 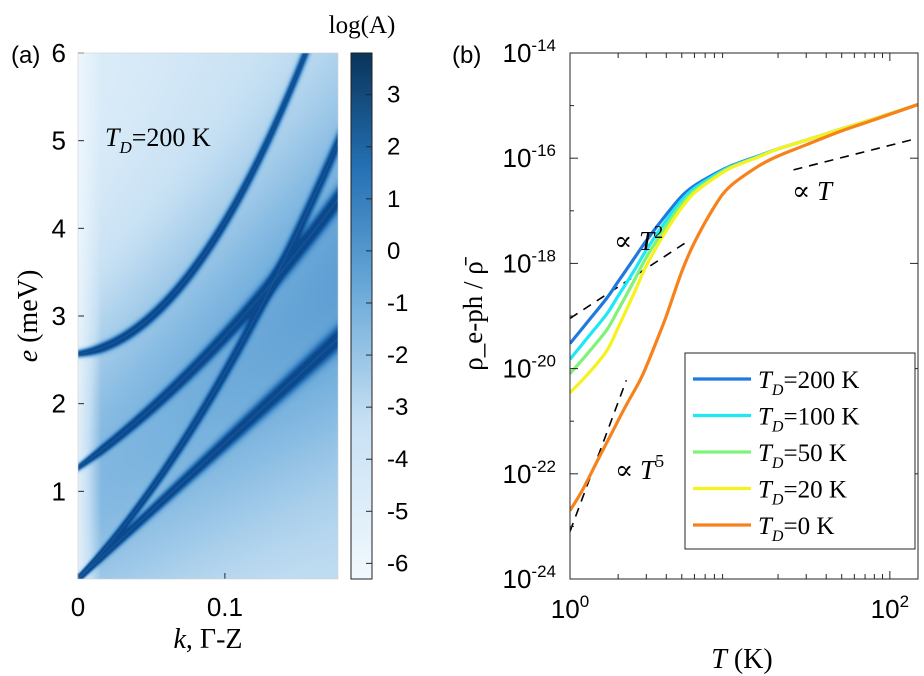 I want to click on colorbar-tick-label: -3, so click(x=397, y=407).